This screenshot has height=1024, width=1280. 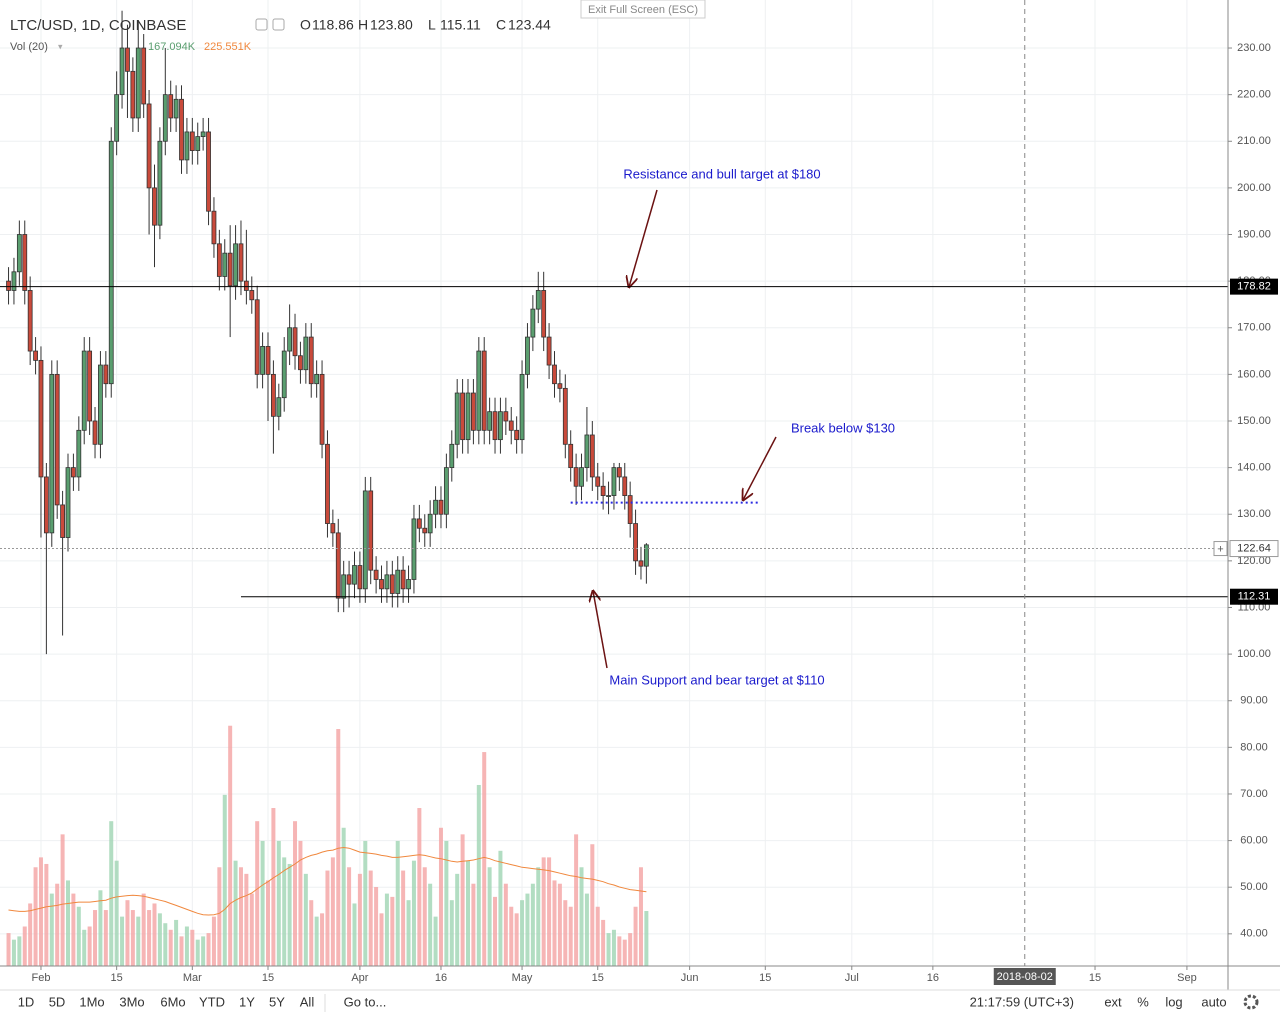 I want to click on range-button: 6Mo, so click(x=172, y=1001).